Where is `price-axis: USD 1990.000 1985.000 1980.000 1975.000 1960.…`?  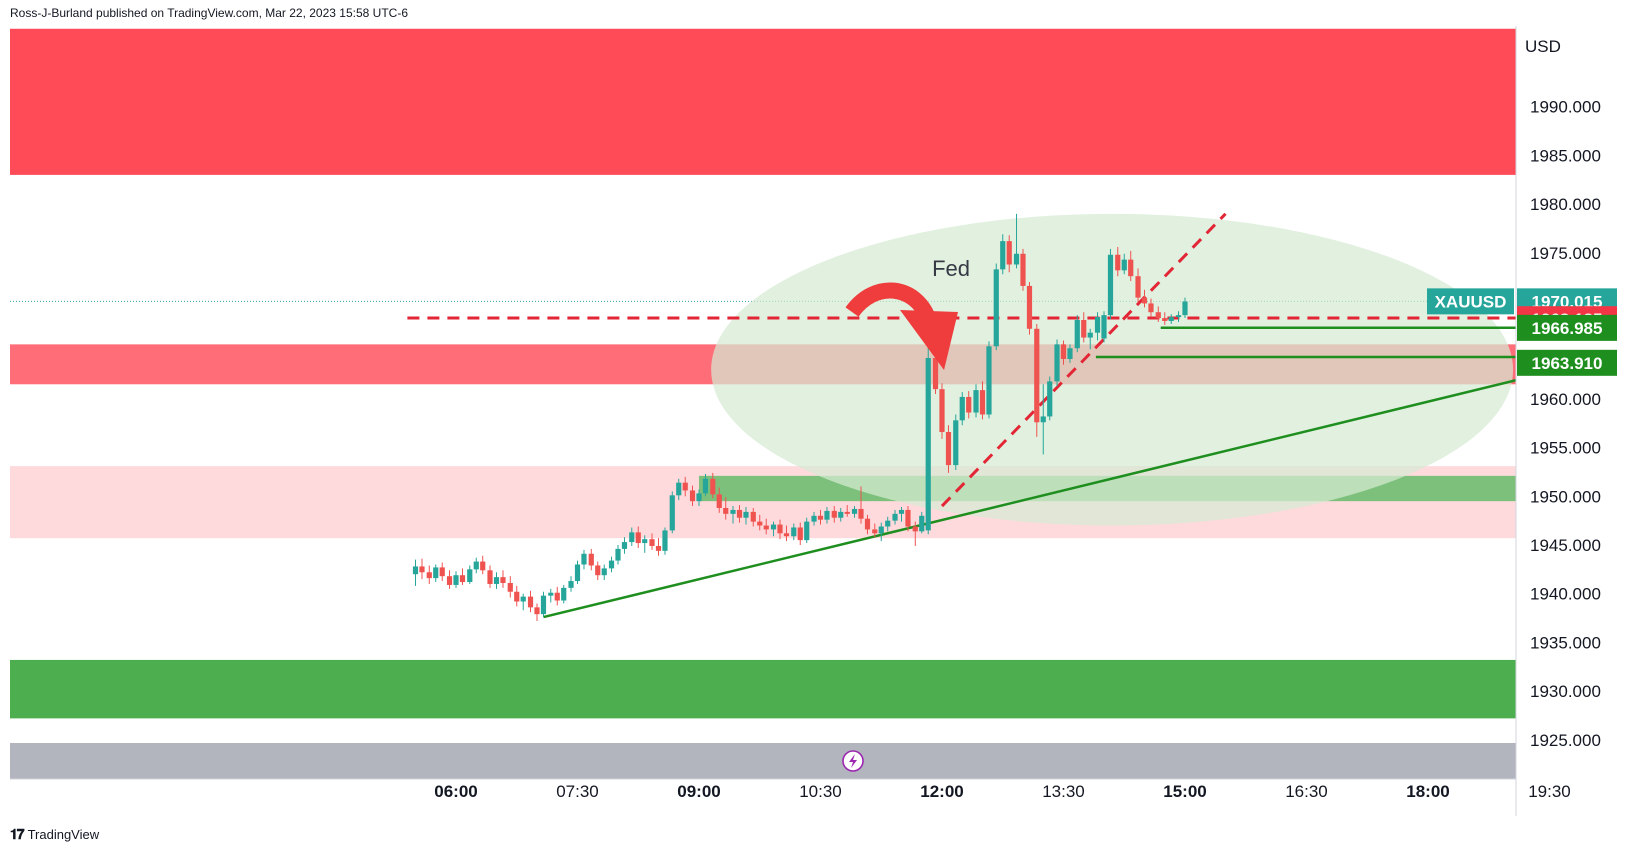
price-axis: USD 1990.000 1985.000 1980.000 1975.000 1960.… is located at coordinates (1563, 393).